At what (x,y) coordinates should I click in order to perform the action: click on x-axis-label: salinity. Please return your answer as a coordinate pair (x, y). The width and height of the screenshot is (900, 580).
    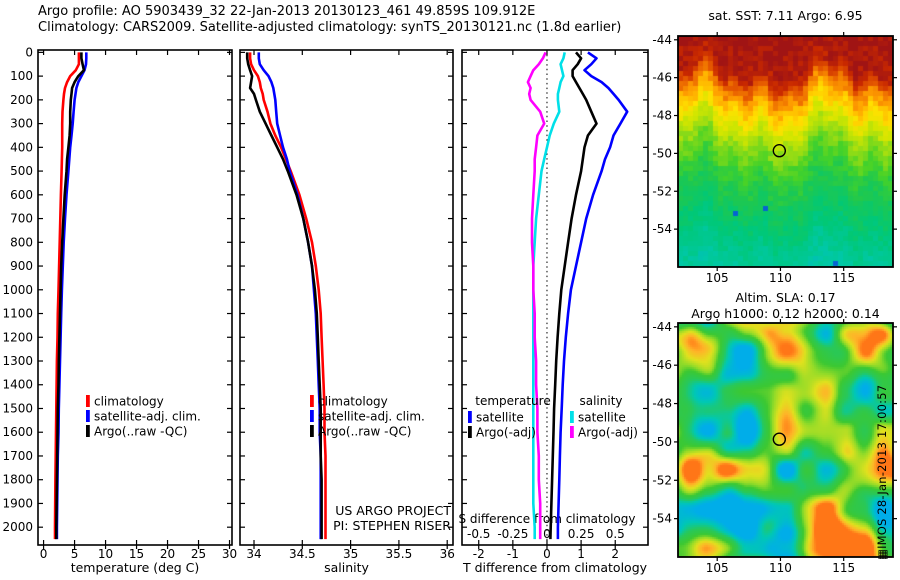
    Looking at the image, I should click on (346, 567).